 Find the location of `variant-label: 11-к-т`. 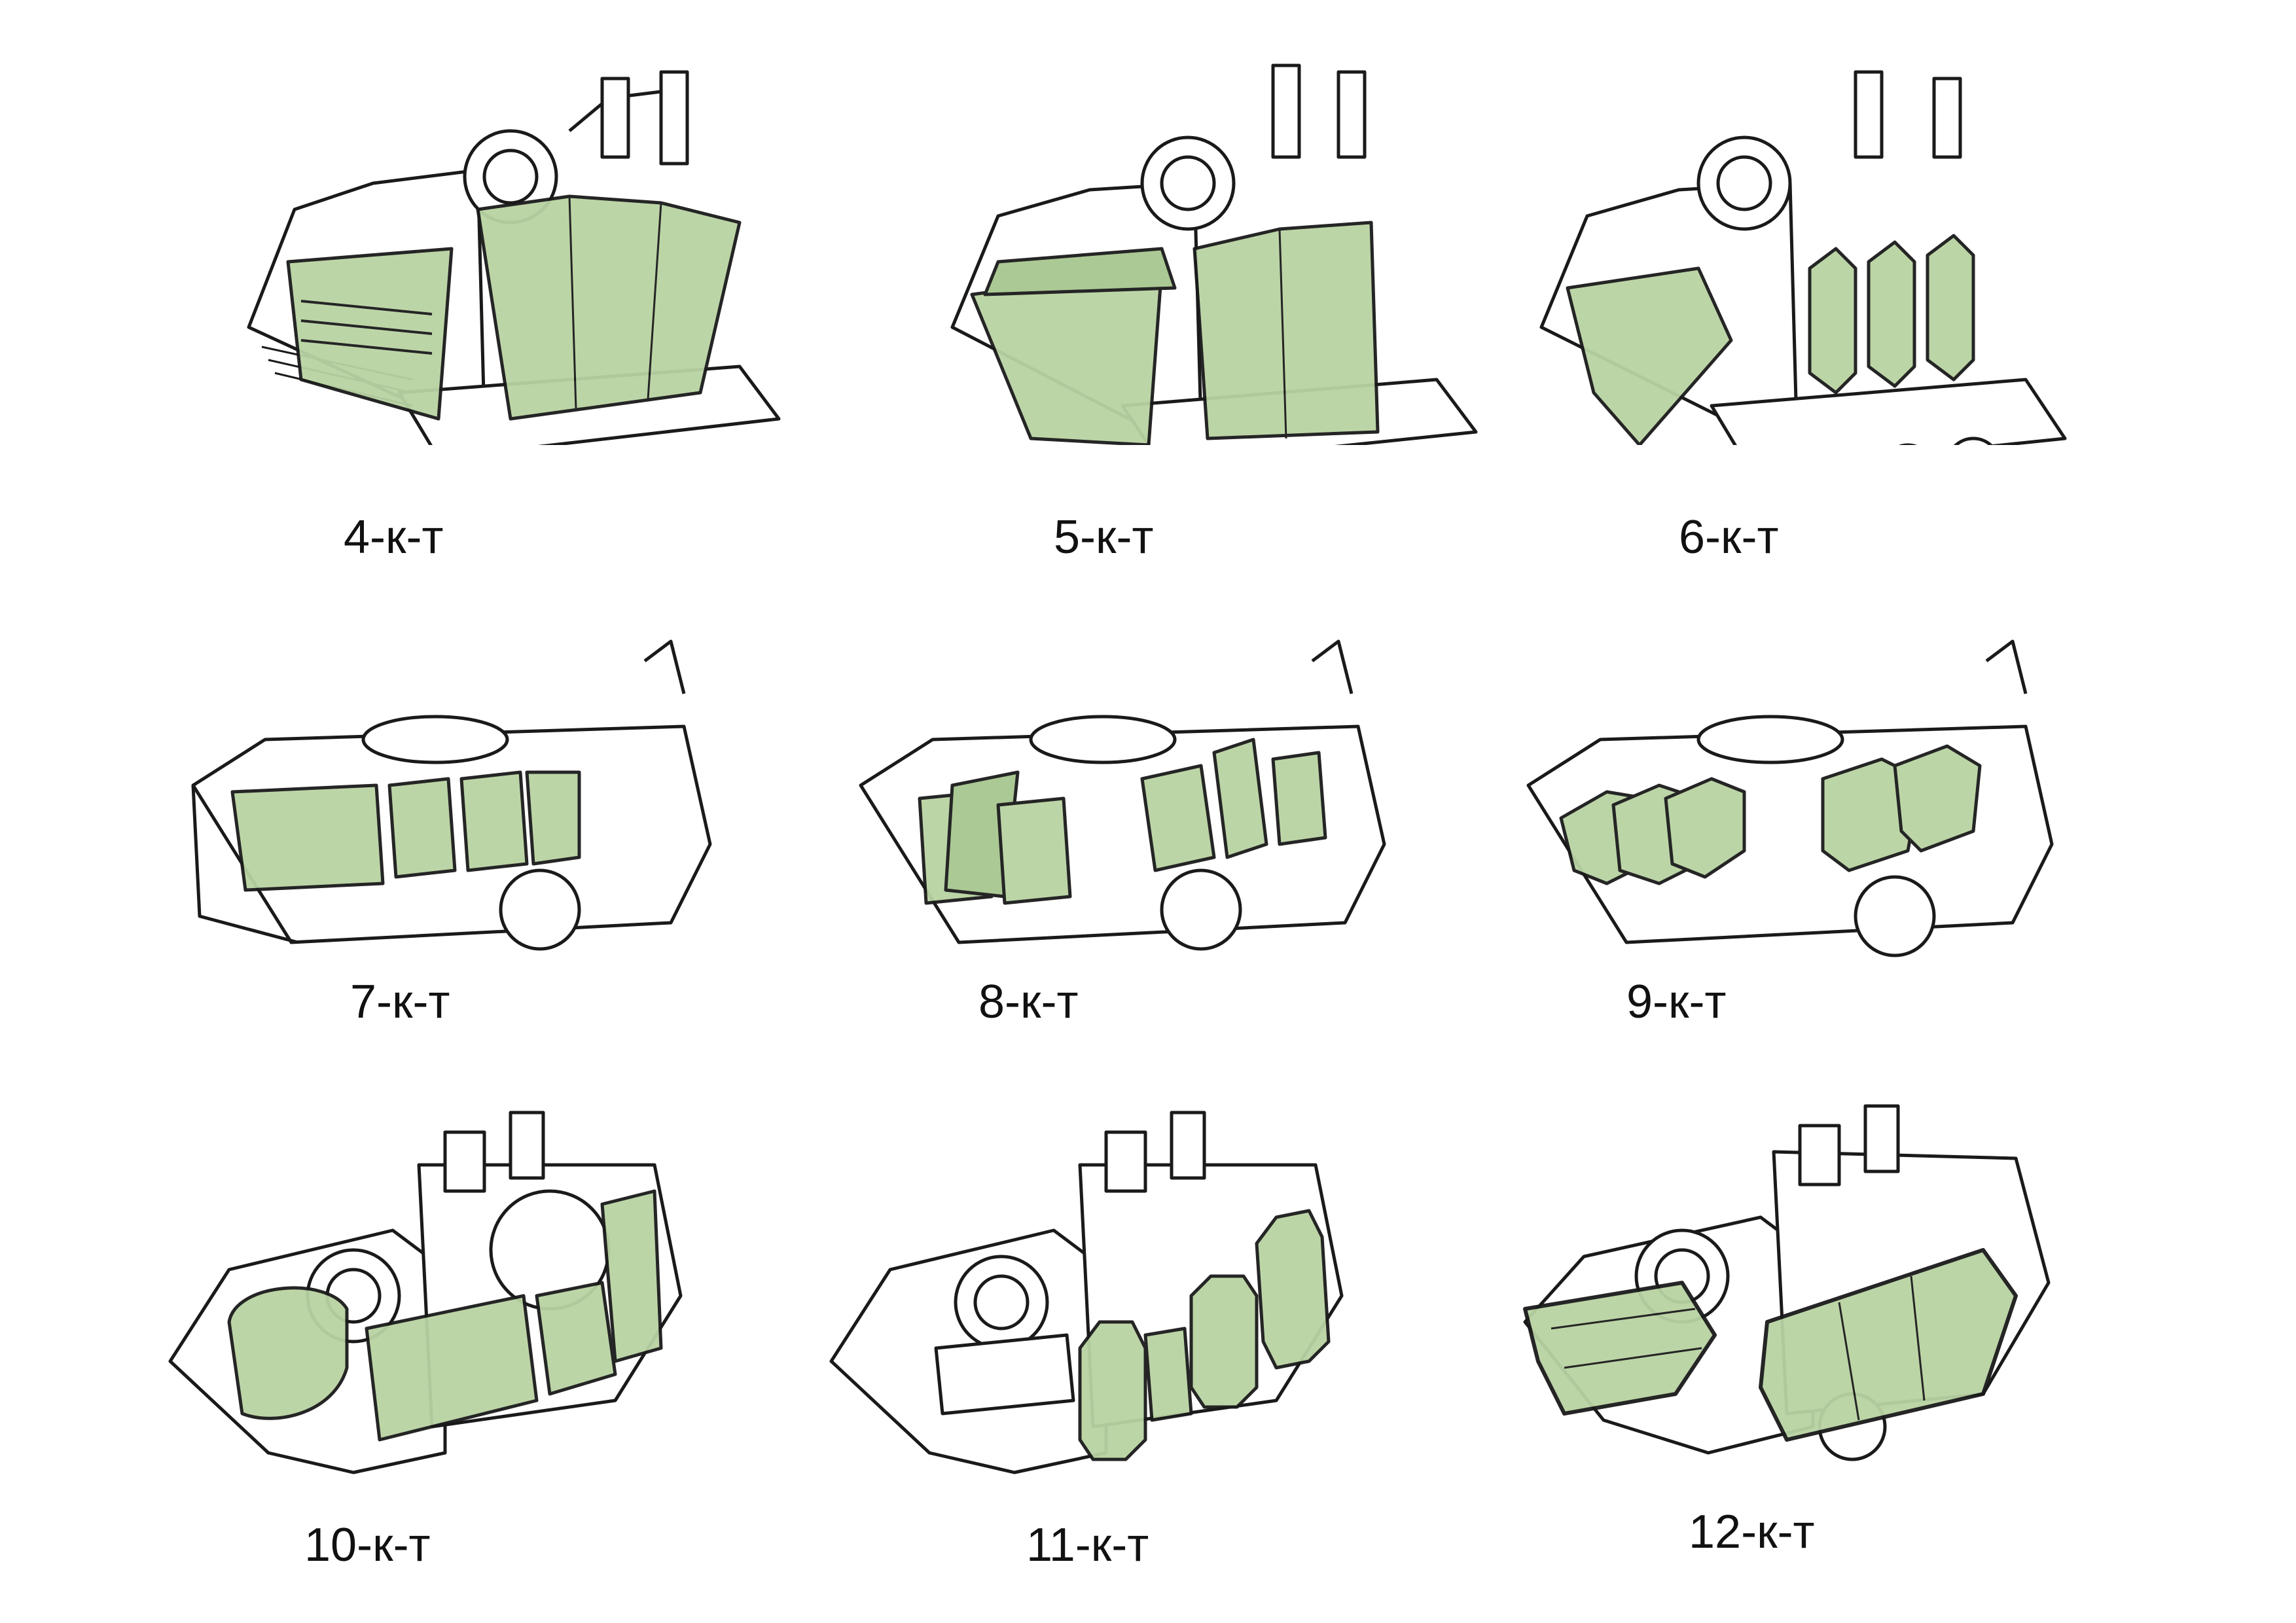

variant-label: 11-к-т is located at coordinates (1087, 1545).